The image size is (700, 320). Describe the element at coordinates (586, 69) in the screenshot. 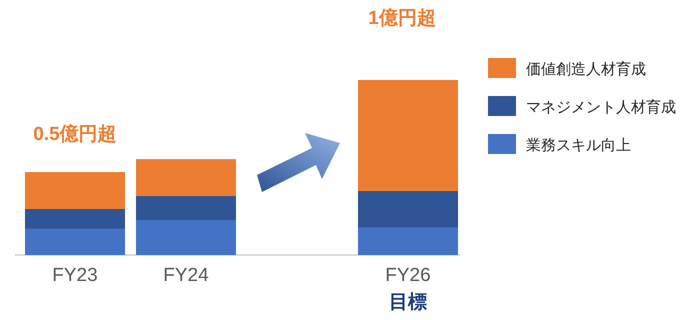

I see `legend-label: 価値創造人材育成` at that location.